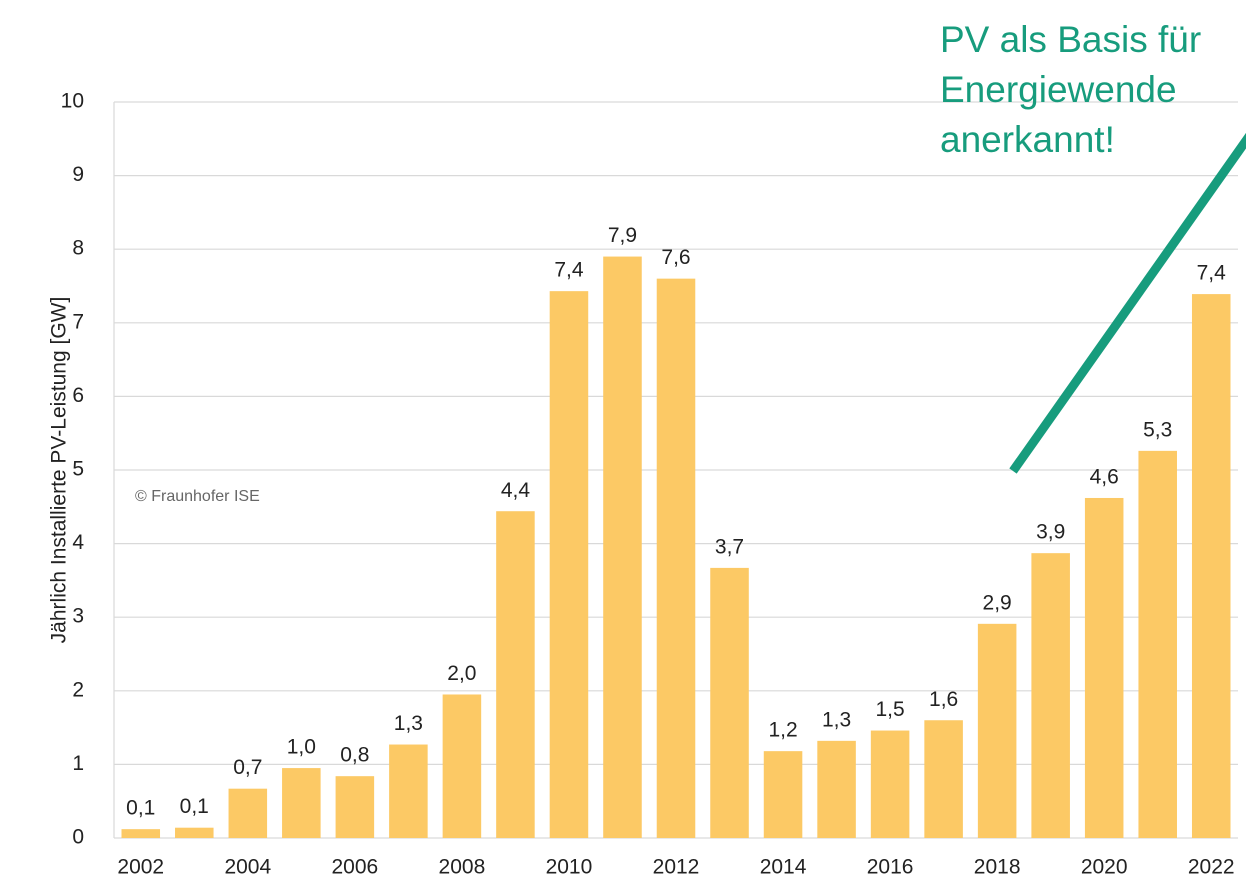 This screenshot has height=892, width=1246. I want to click on value-label: 1,5, so click(889, 709).